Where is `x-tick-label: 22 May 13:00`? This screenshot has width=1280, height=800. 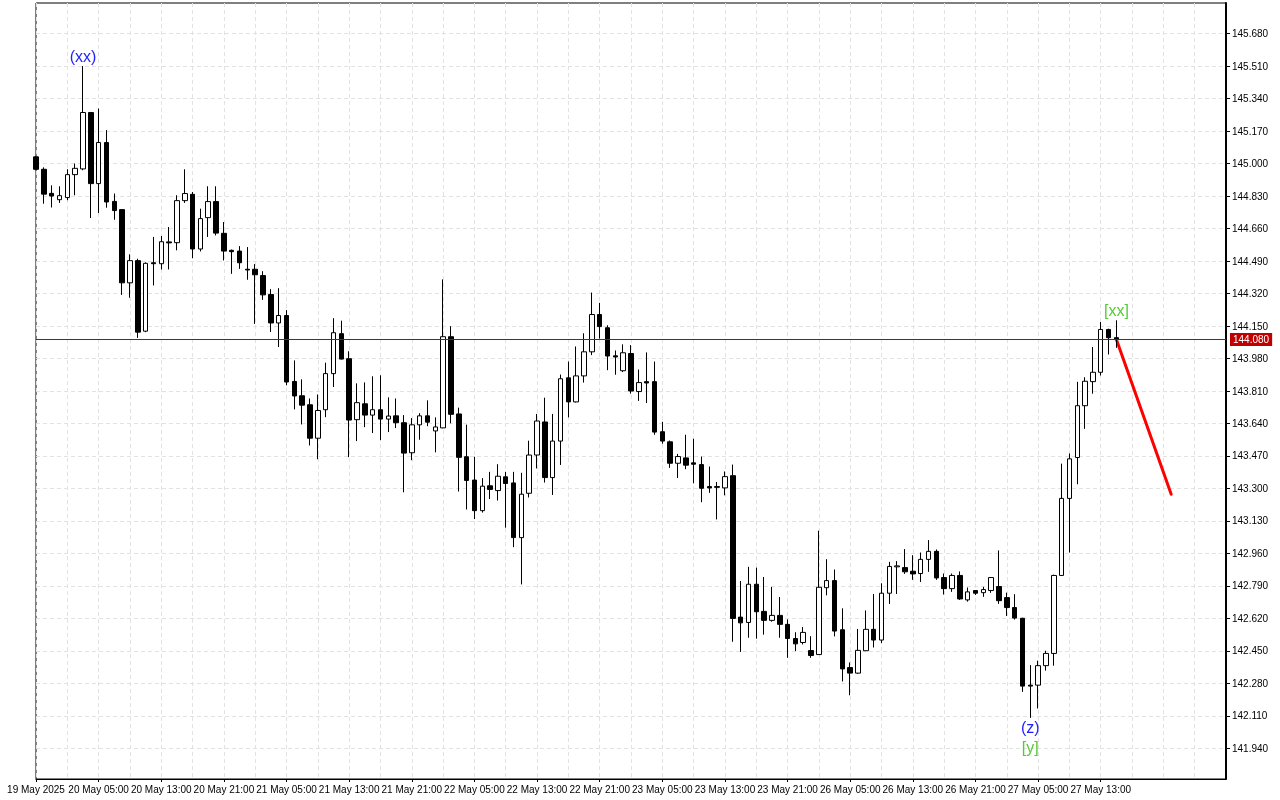
x-tick-label: 22 May 13:00 is located at coordinates (537, 789).